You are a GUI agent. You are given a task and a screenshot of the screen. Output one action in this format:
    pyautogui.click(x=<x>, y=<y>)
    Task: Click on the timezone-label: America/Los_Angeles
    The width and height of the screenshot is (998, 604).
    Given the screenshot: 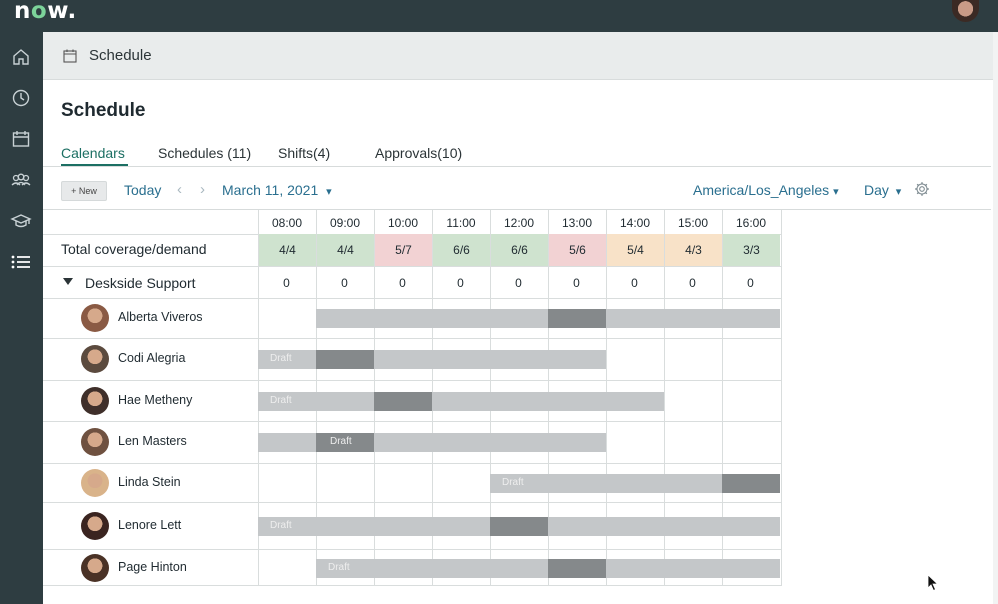 What is the action you would take?
    pyautogui.click(x=761, y=190)
    